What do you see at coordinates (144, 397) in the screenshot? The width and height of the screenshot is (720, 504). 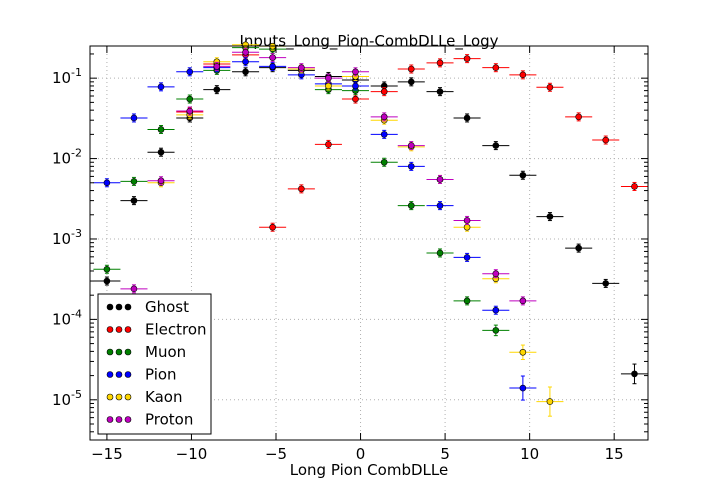 I see `legend-item-kaon: Kaon` at bounding box center [144, 397].